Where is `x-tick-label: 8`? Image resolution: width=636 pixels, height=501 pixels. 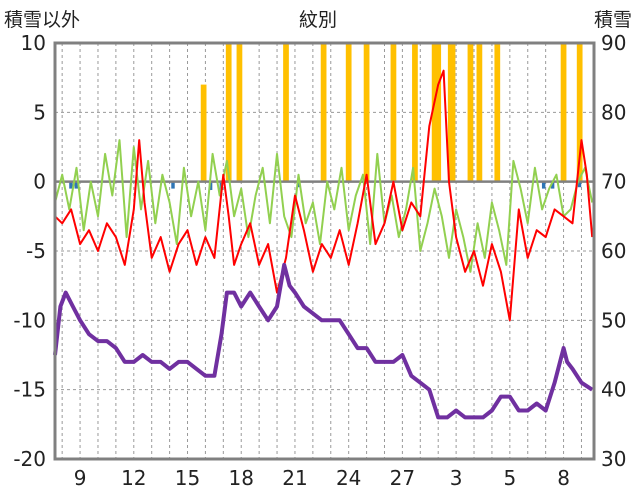 x-tick-label: 8 is located at coordinates (563, 478).